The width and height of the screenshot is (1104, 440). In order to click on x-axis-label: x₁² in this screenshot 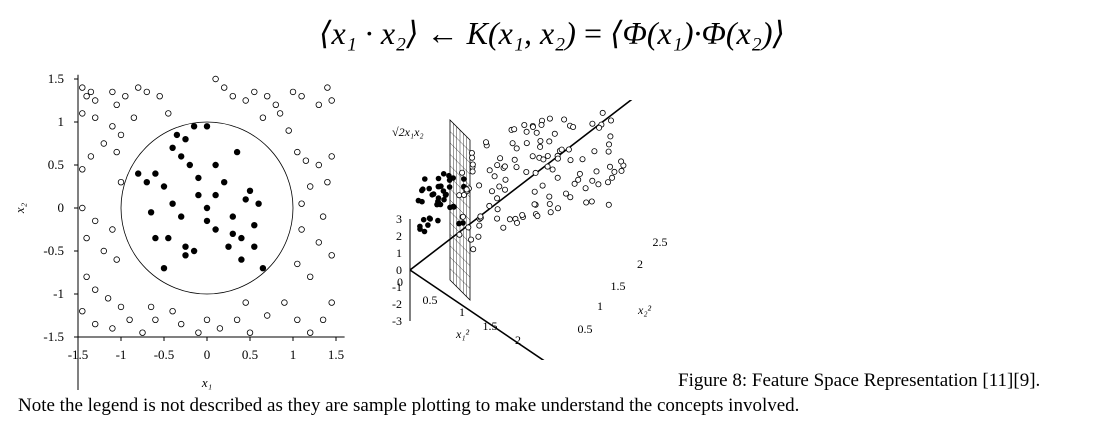, I will do `click(462, 334)`.